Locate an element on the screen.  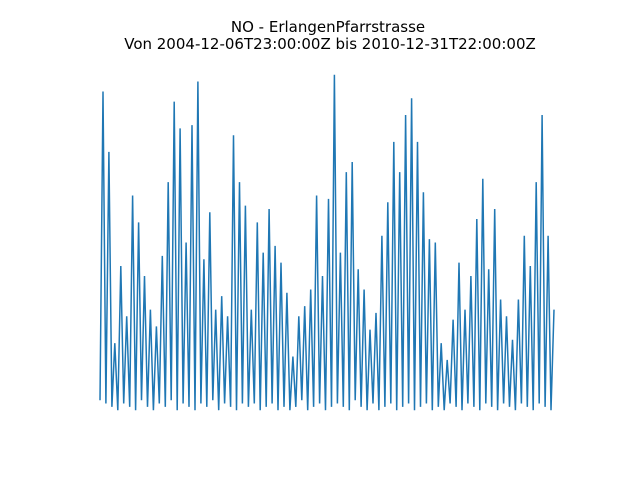
chart-title: NO - ErlangenPfarrstrasse is located at coordinates (328, 27).